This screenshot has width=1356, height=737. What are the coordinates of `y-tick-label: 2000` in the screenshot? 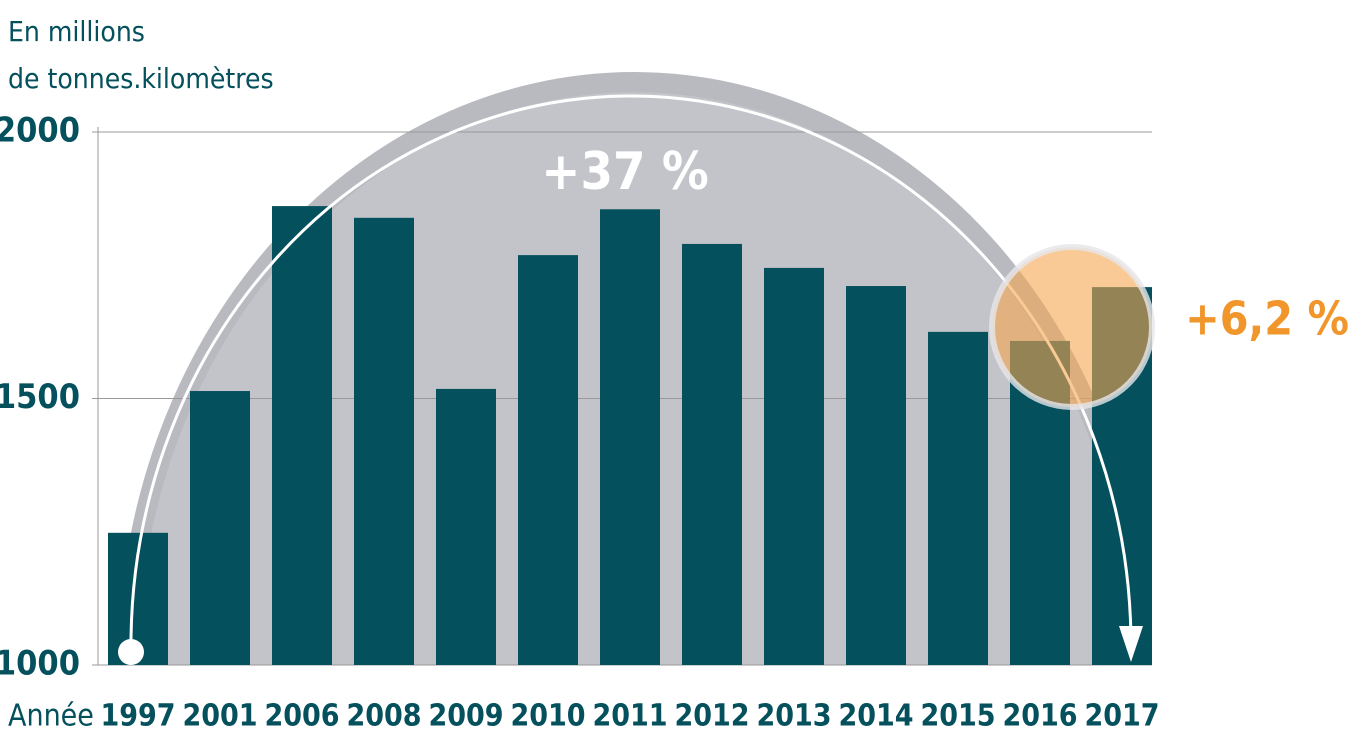 It's located at (40, 131).